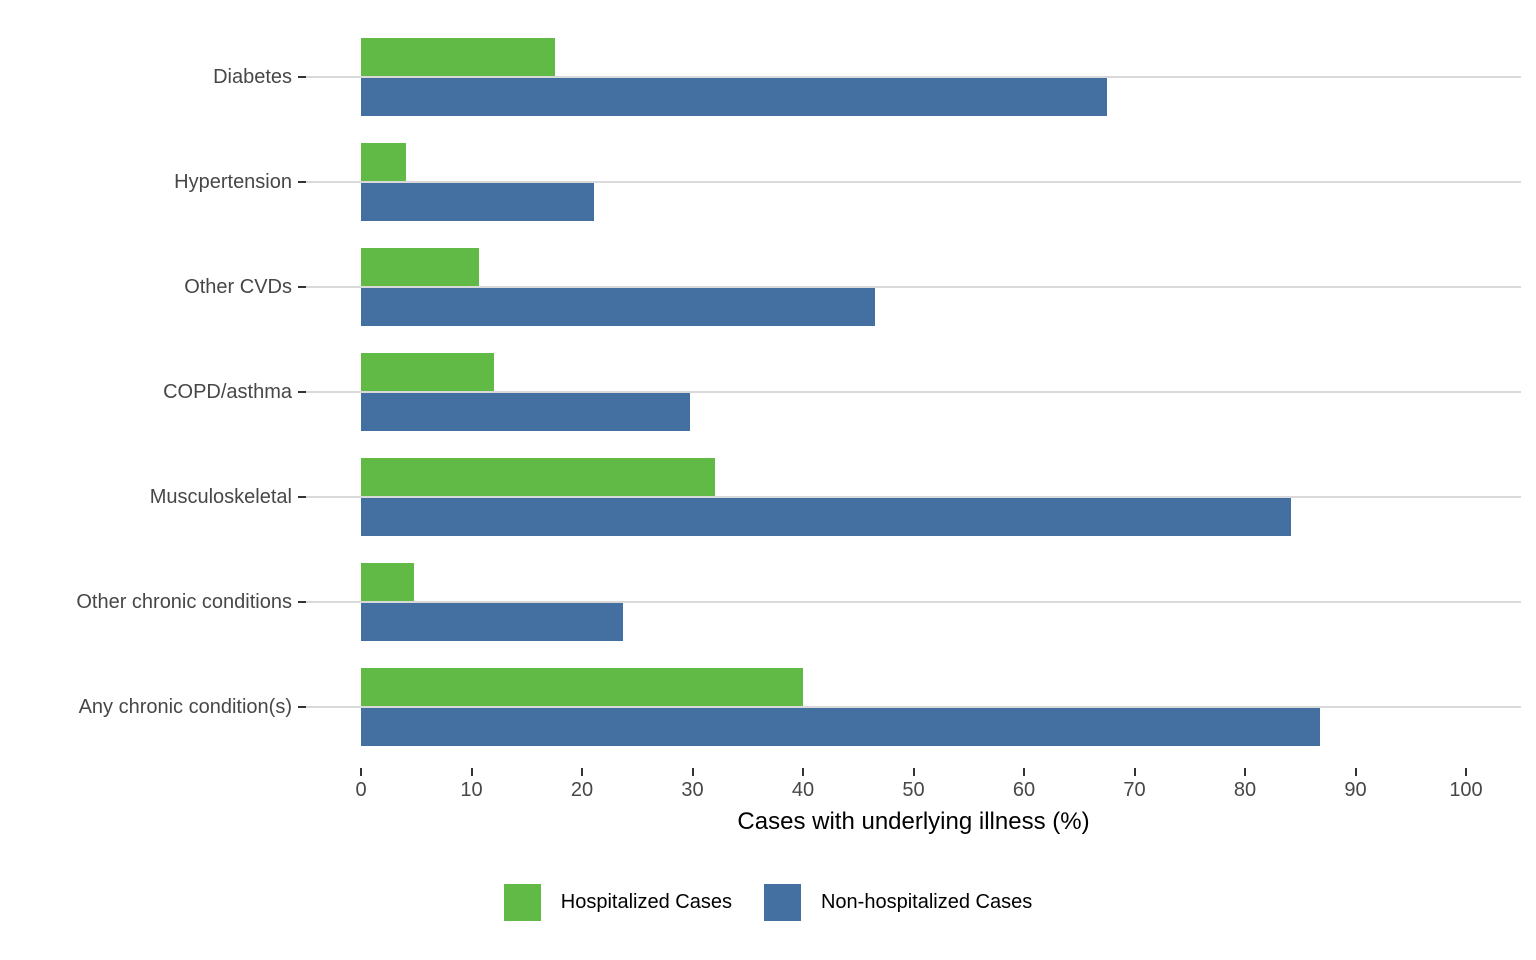 The width and height of the screenshot is (1536, 960). Describe the element at coordinates (803, 790) in the screenshot. I see `x-tick-label: 40` at that location.